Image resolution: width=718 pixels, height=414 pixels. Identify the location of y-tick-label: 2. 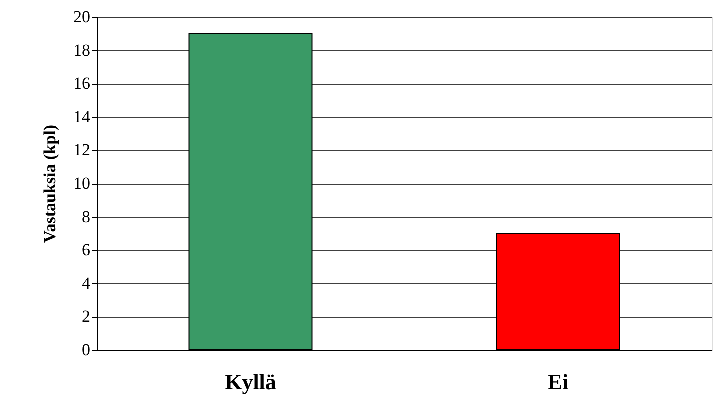
(86, 316).